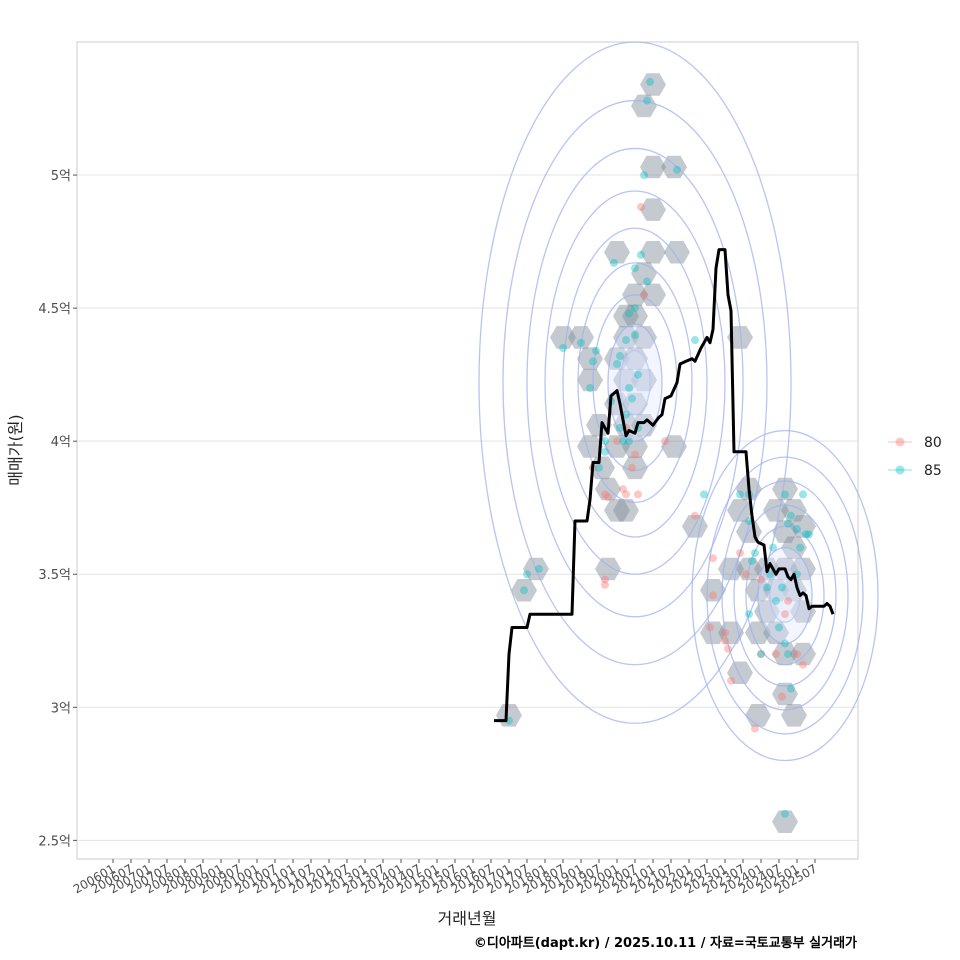  Describe the element at coordinates (915, 457) in the screenshot. I see `legend: 80 85` at that location.